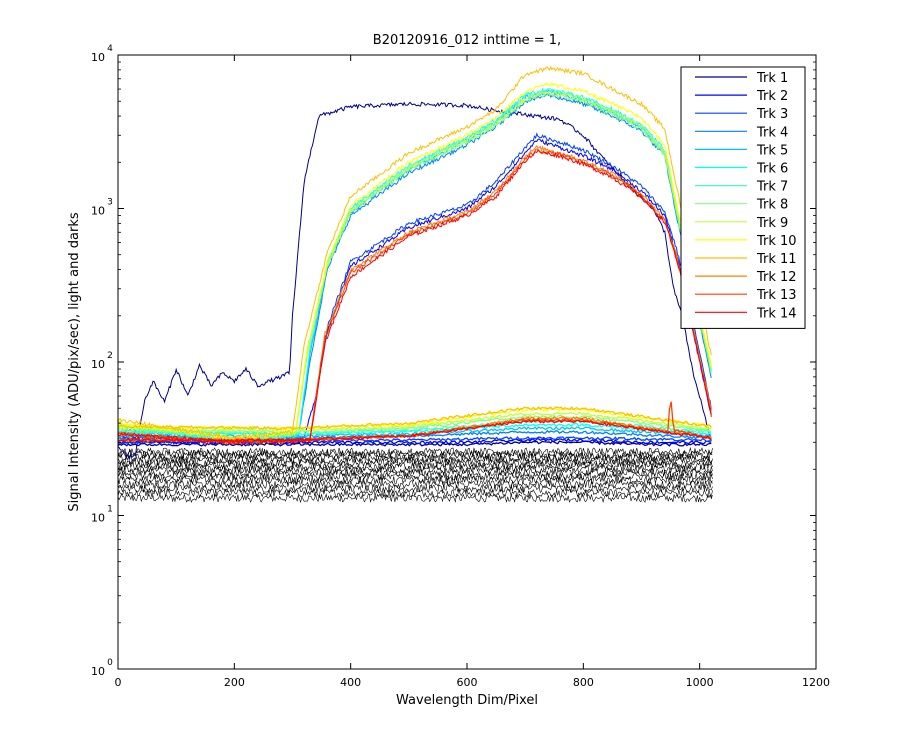 This screenshot has height=750, width=900. I want to click on x-tick-label: 200, so click(234, 682).